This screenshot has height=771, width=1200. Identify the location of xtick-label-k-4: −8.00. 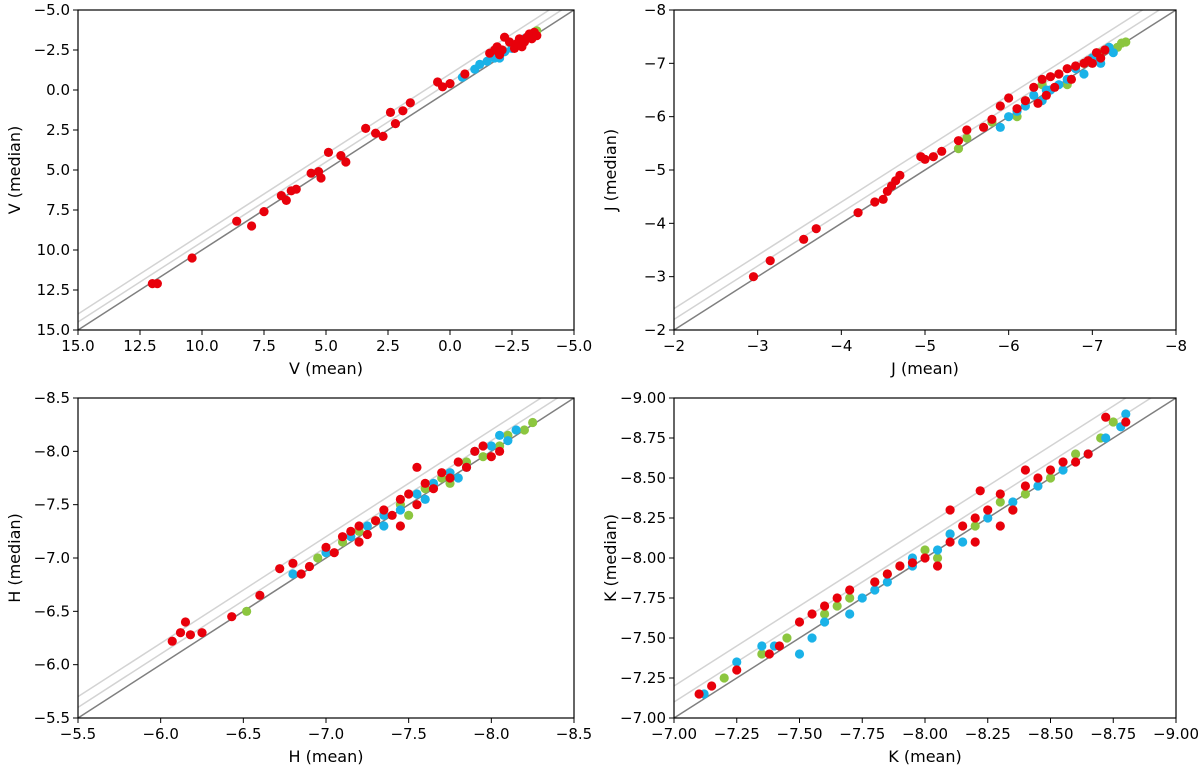
(925, 734).